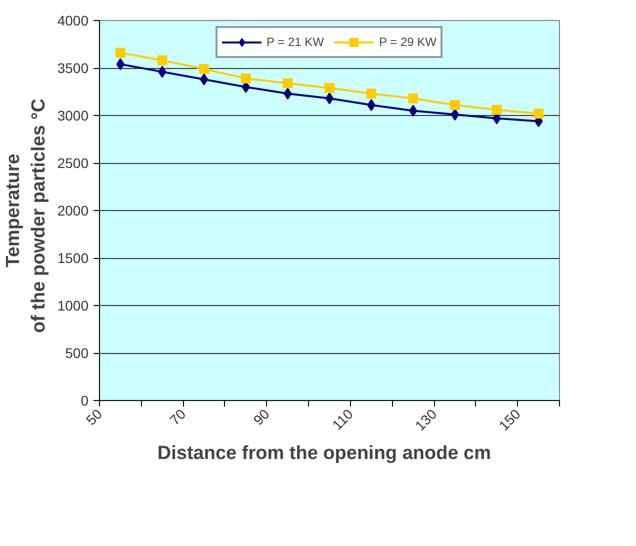  I want to click on x-tick-label: 90, so click(261, 417).